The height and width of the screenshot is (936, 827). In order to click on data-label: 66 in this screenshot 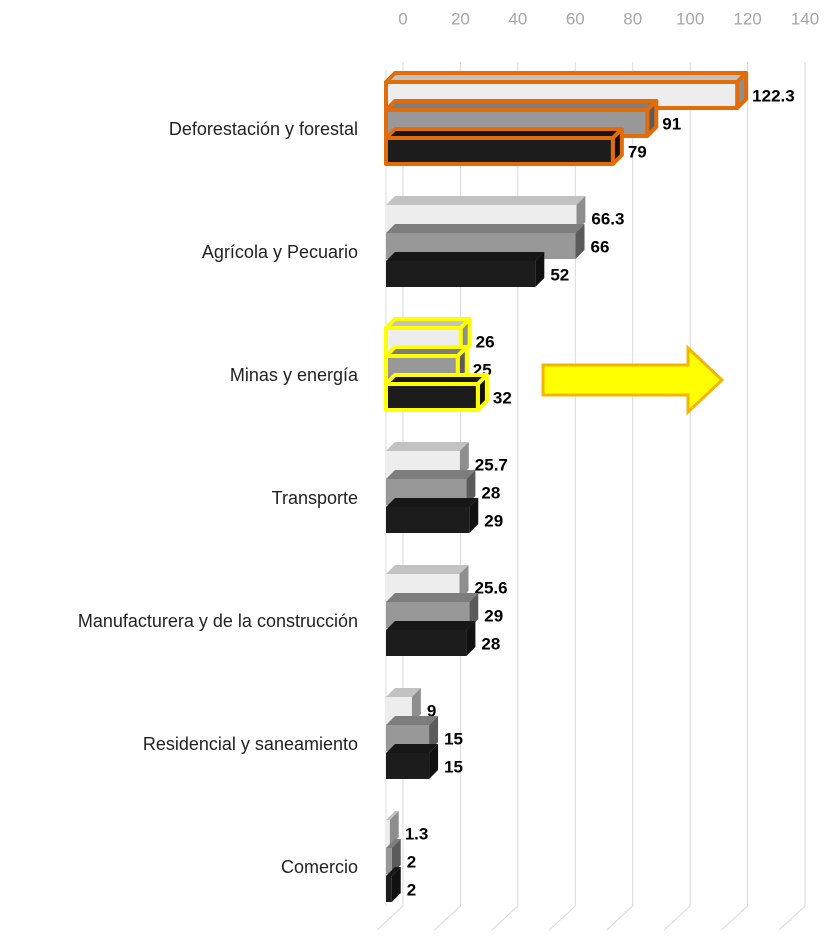, I will do `click(600, 246)`.